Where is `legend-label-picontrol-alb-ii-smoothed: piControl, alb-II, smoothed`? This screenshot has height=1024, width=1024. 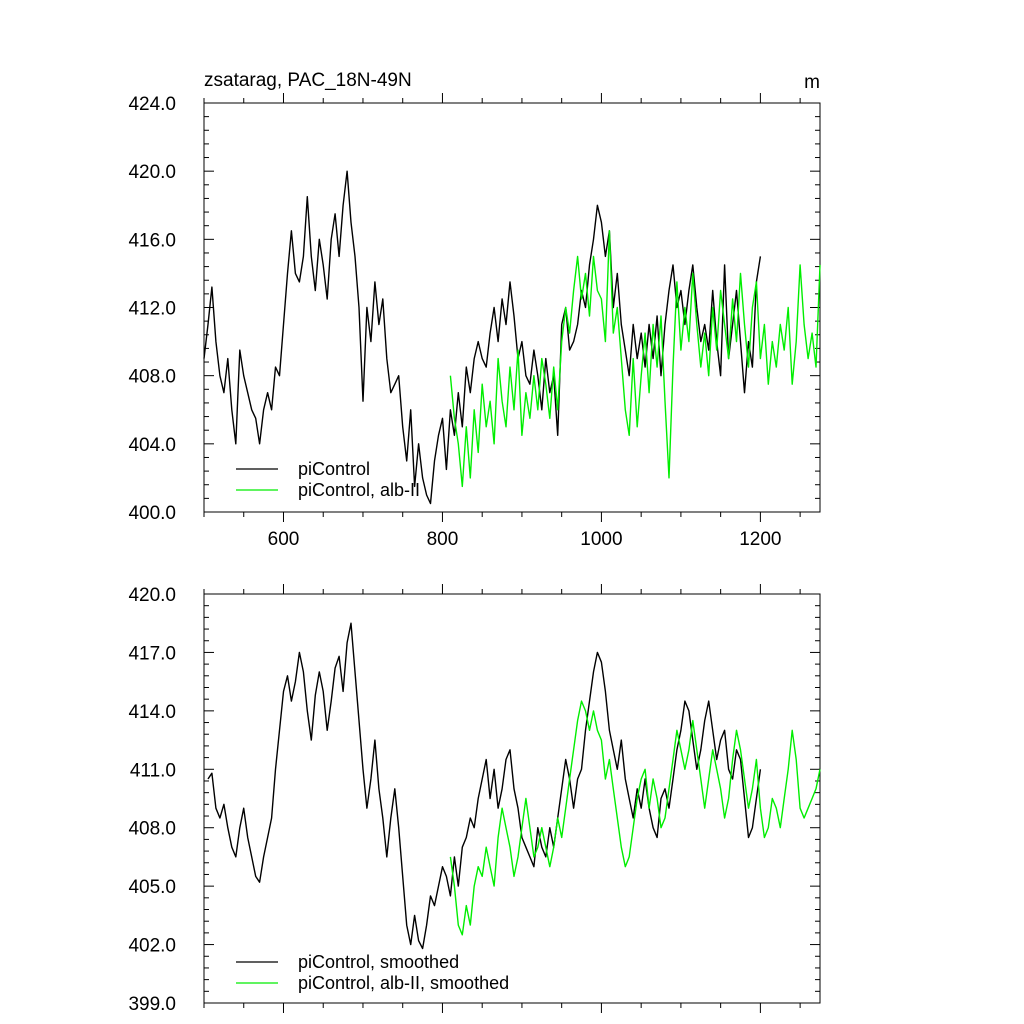
legend-label-picontrol-alb-ii-smoothed: piControl, alb-II, smoothed is located at coordinates (403, 983).